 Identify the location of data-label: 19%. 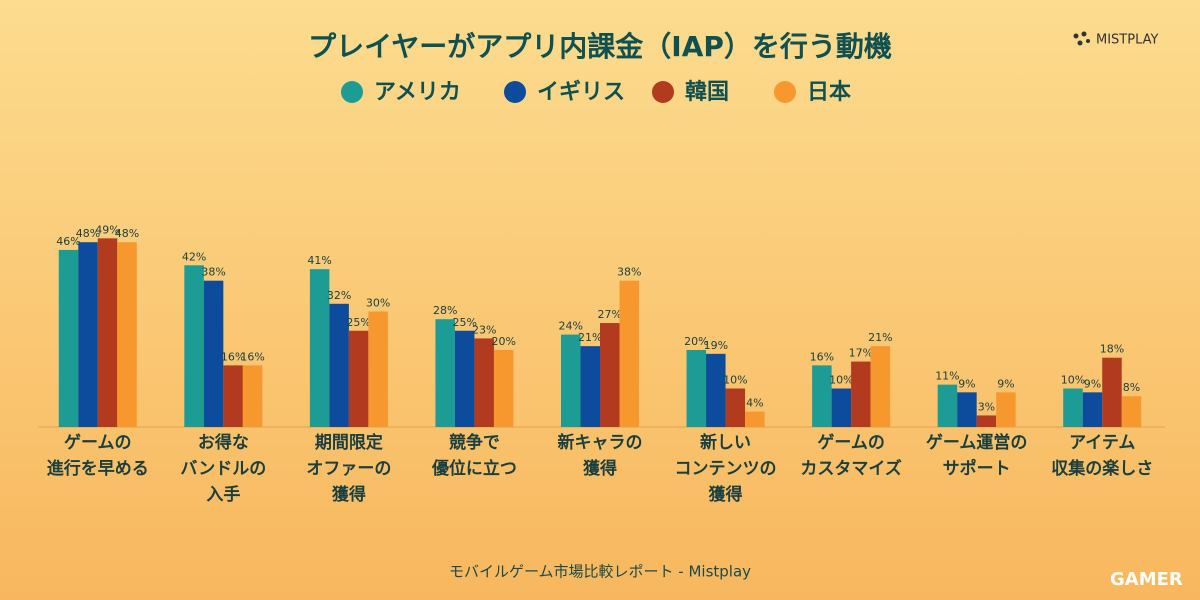
(716, 345).